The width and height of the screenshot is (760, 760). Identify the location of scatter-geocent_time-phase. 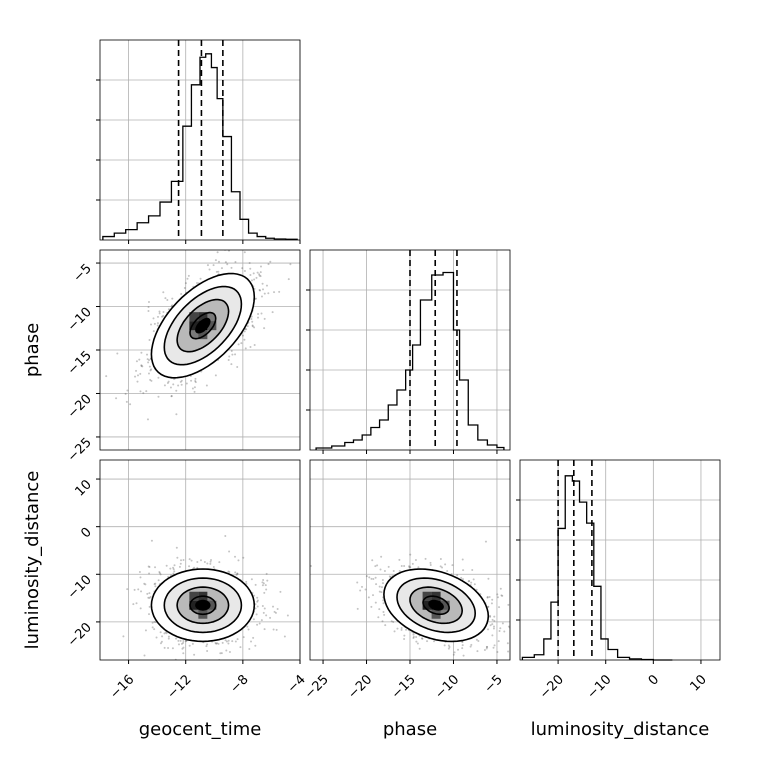
(198, 335).